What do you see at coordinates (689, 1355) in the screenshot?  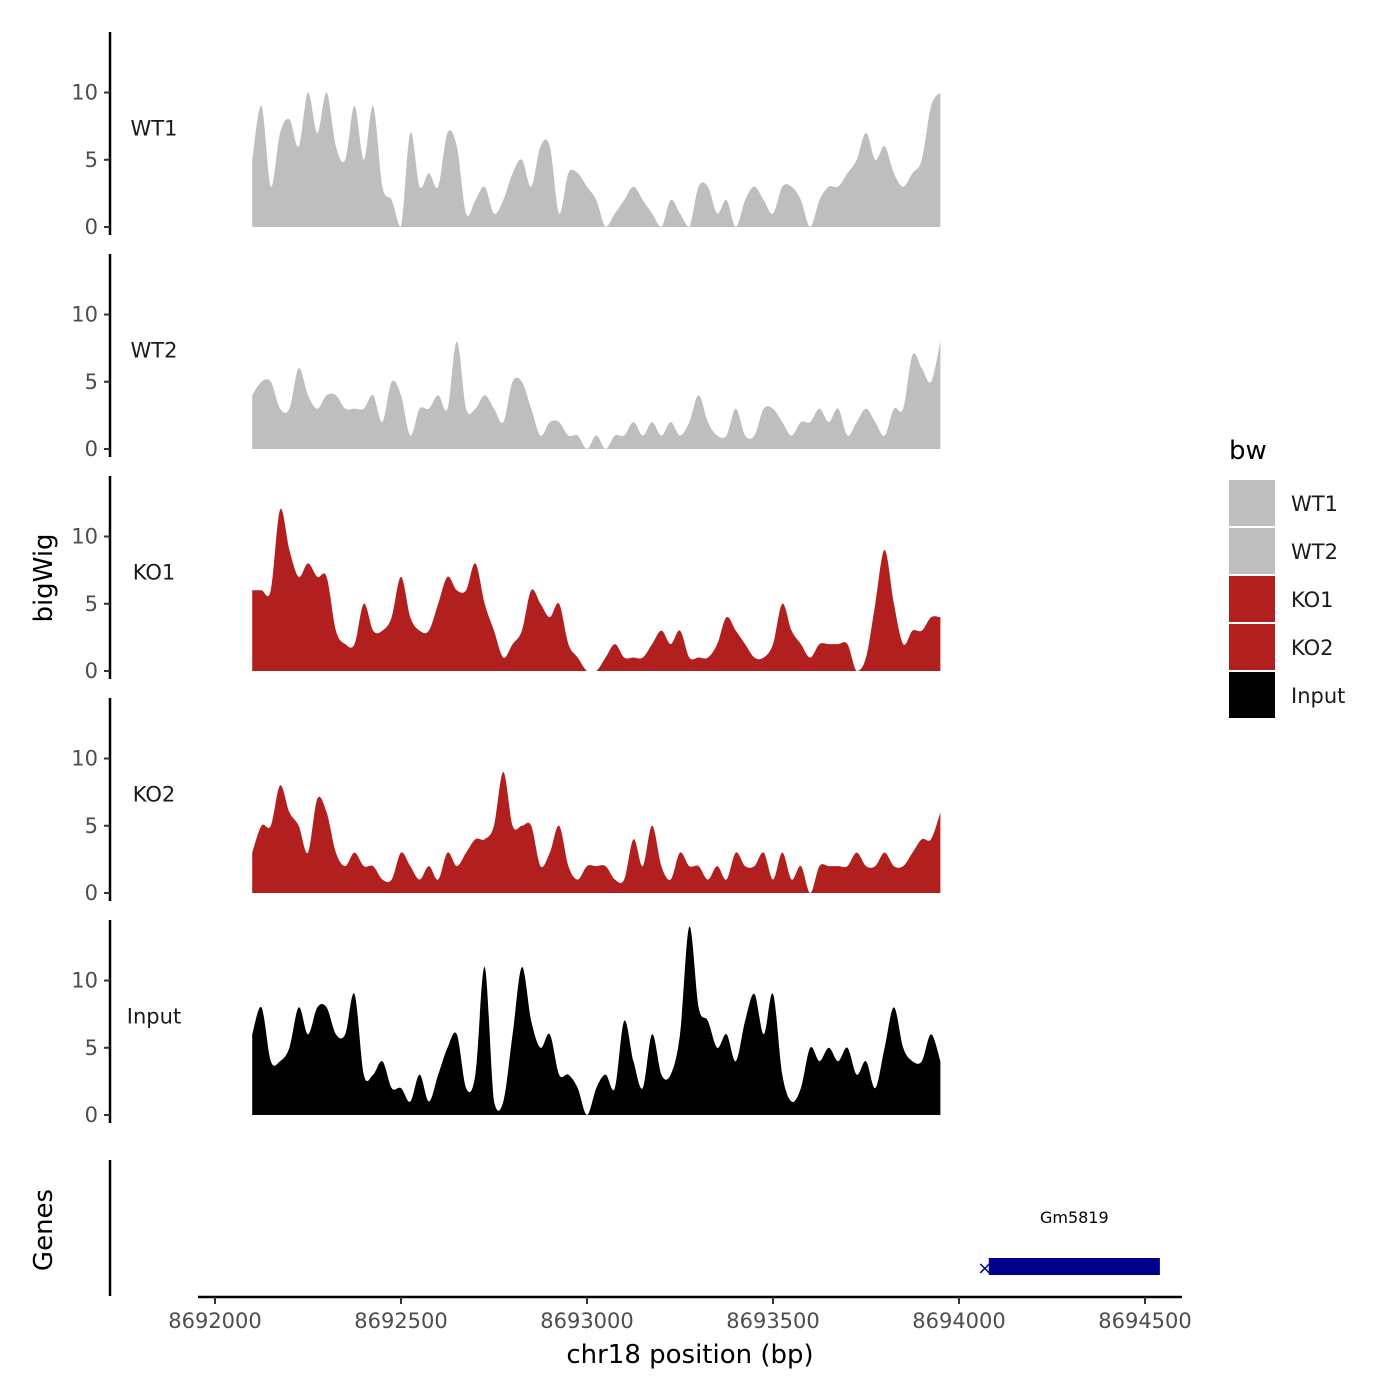 I see `x-axis-title: chr18 position (bp)` at bounding box center [689, 1355].